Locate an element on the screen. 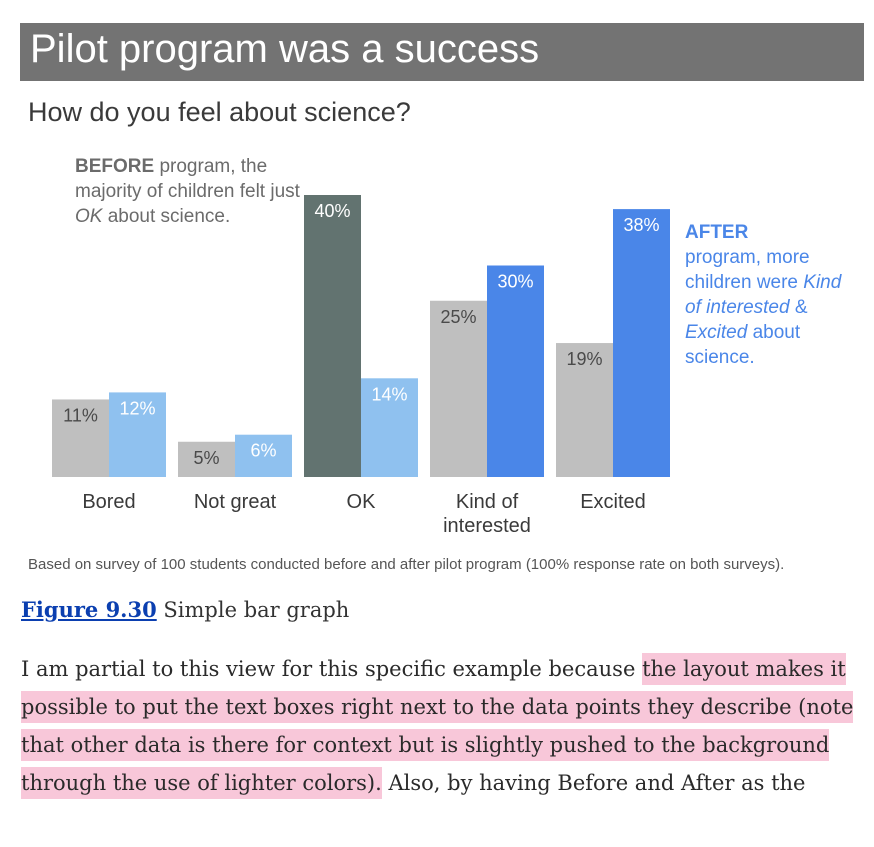 This screenshot has width=874, height=847. bar-before-not-great is located at coordinates (206, 459).